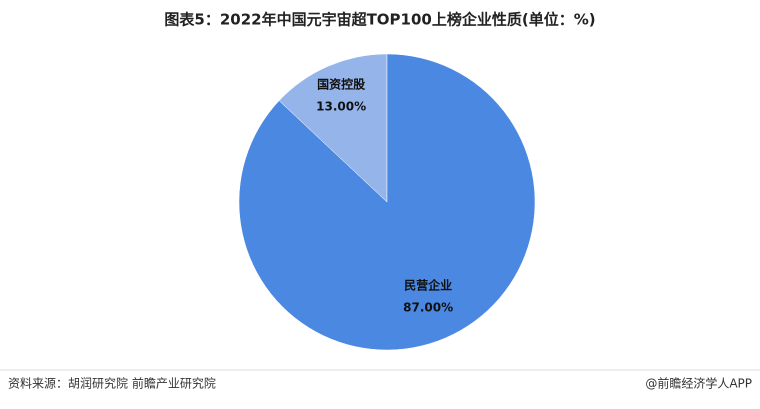 The width and height of the screenshot is (760, 409). Describe the element at coordinates (333, 128) in the screenshot. I see `pie-slice` at that location.